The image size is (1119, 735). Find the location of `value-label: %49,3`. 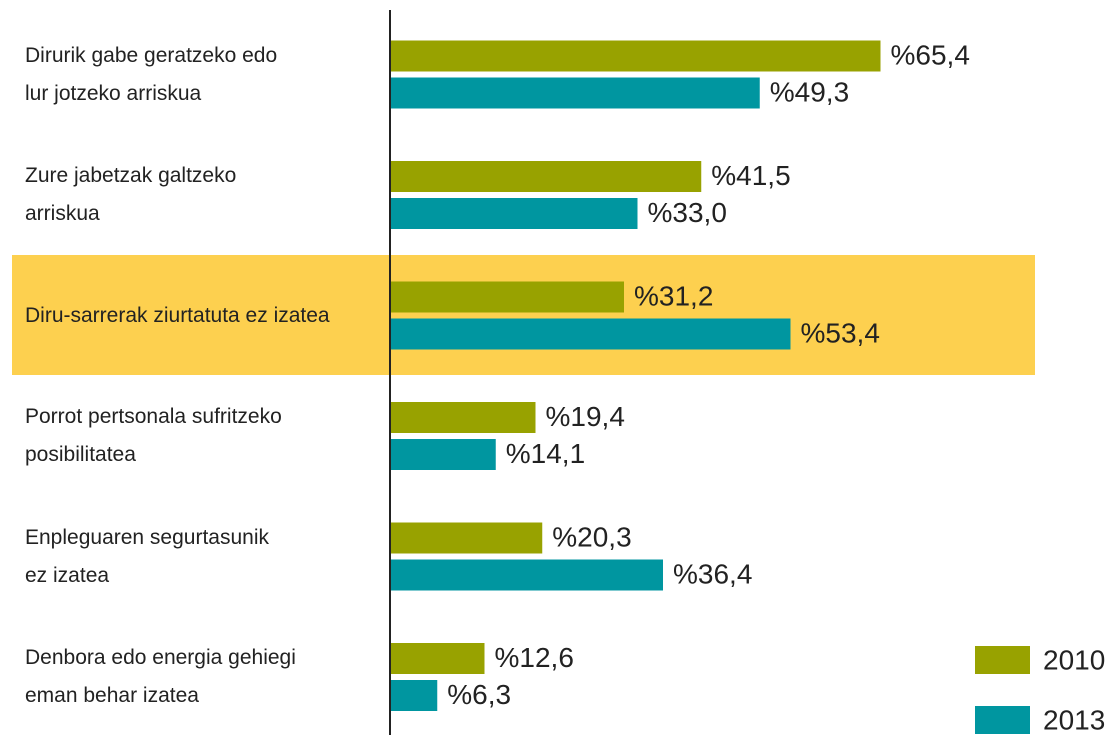

value-label: %49,3 is located at coordinates (809, 91).